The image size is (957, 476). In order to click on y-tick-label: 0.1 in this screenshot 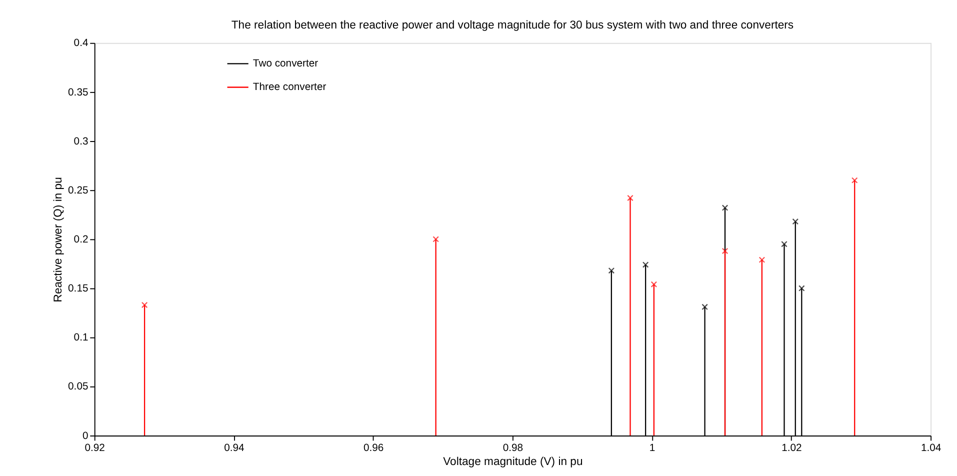, I will do `click(81, 338)`.